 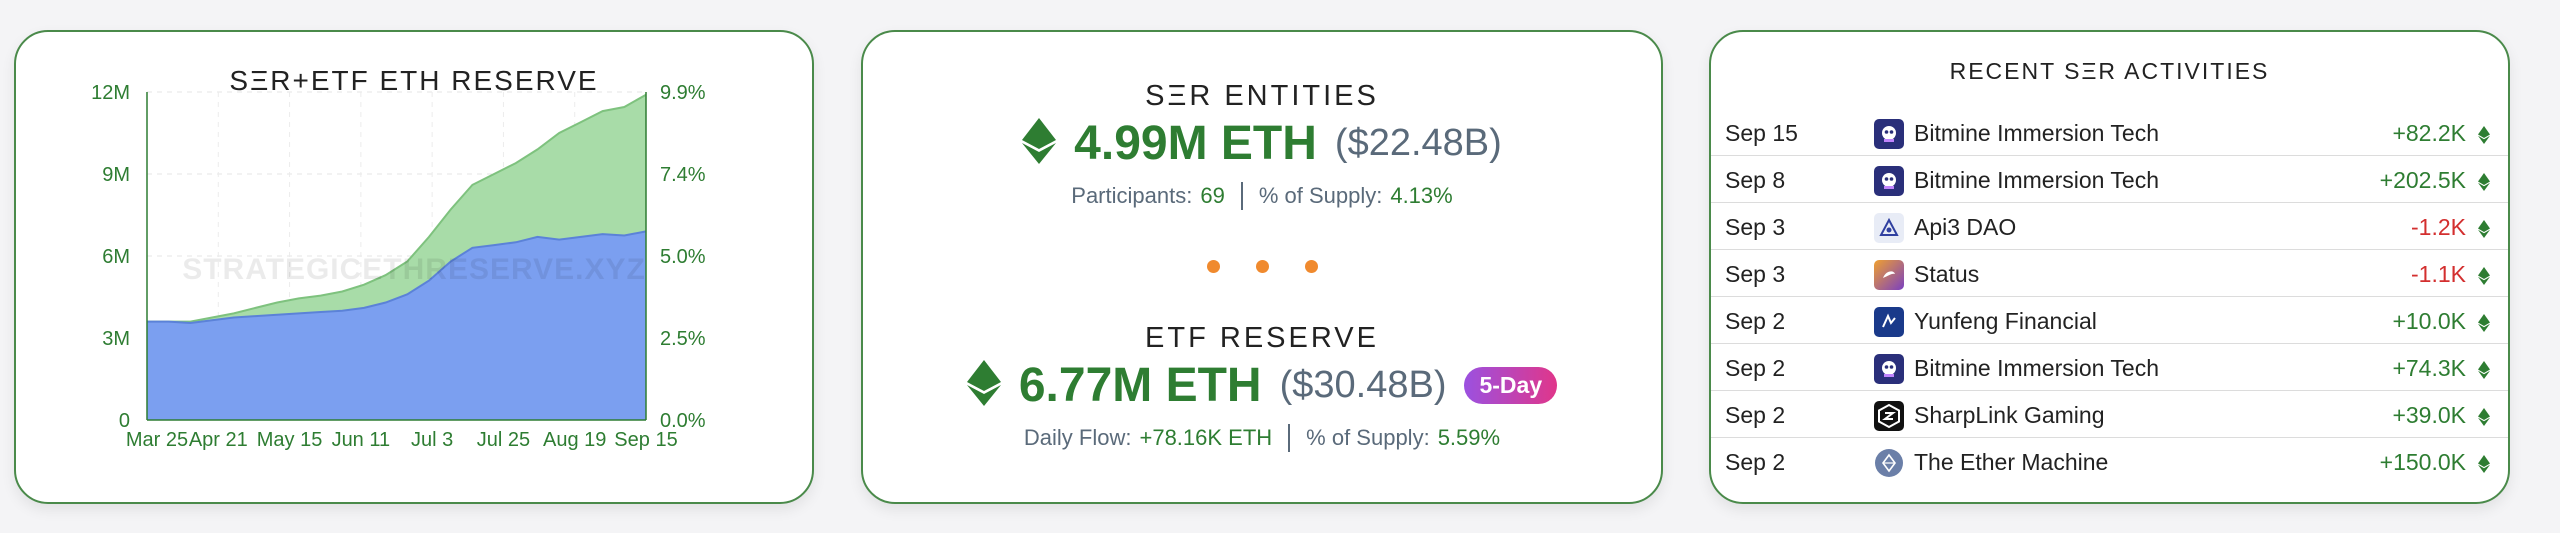 I want to click on area-series-green, so click(x=396, y=208).